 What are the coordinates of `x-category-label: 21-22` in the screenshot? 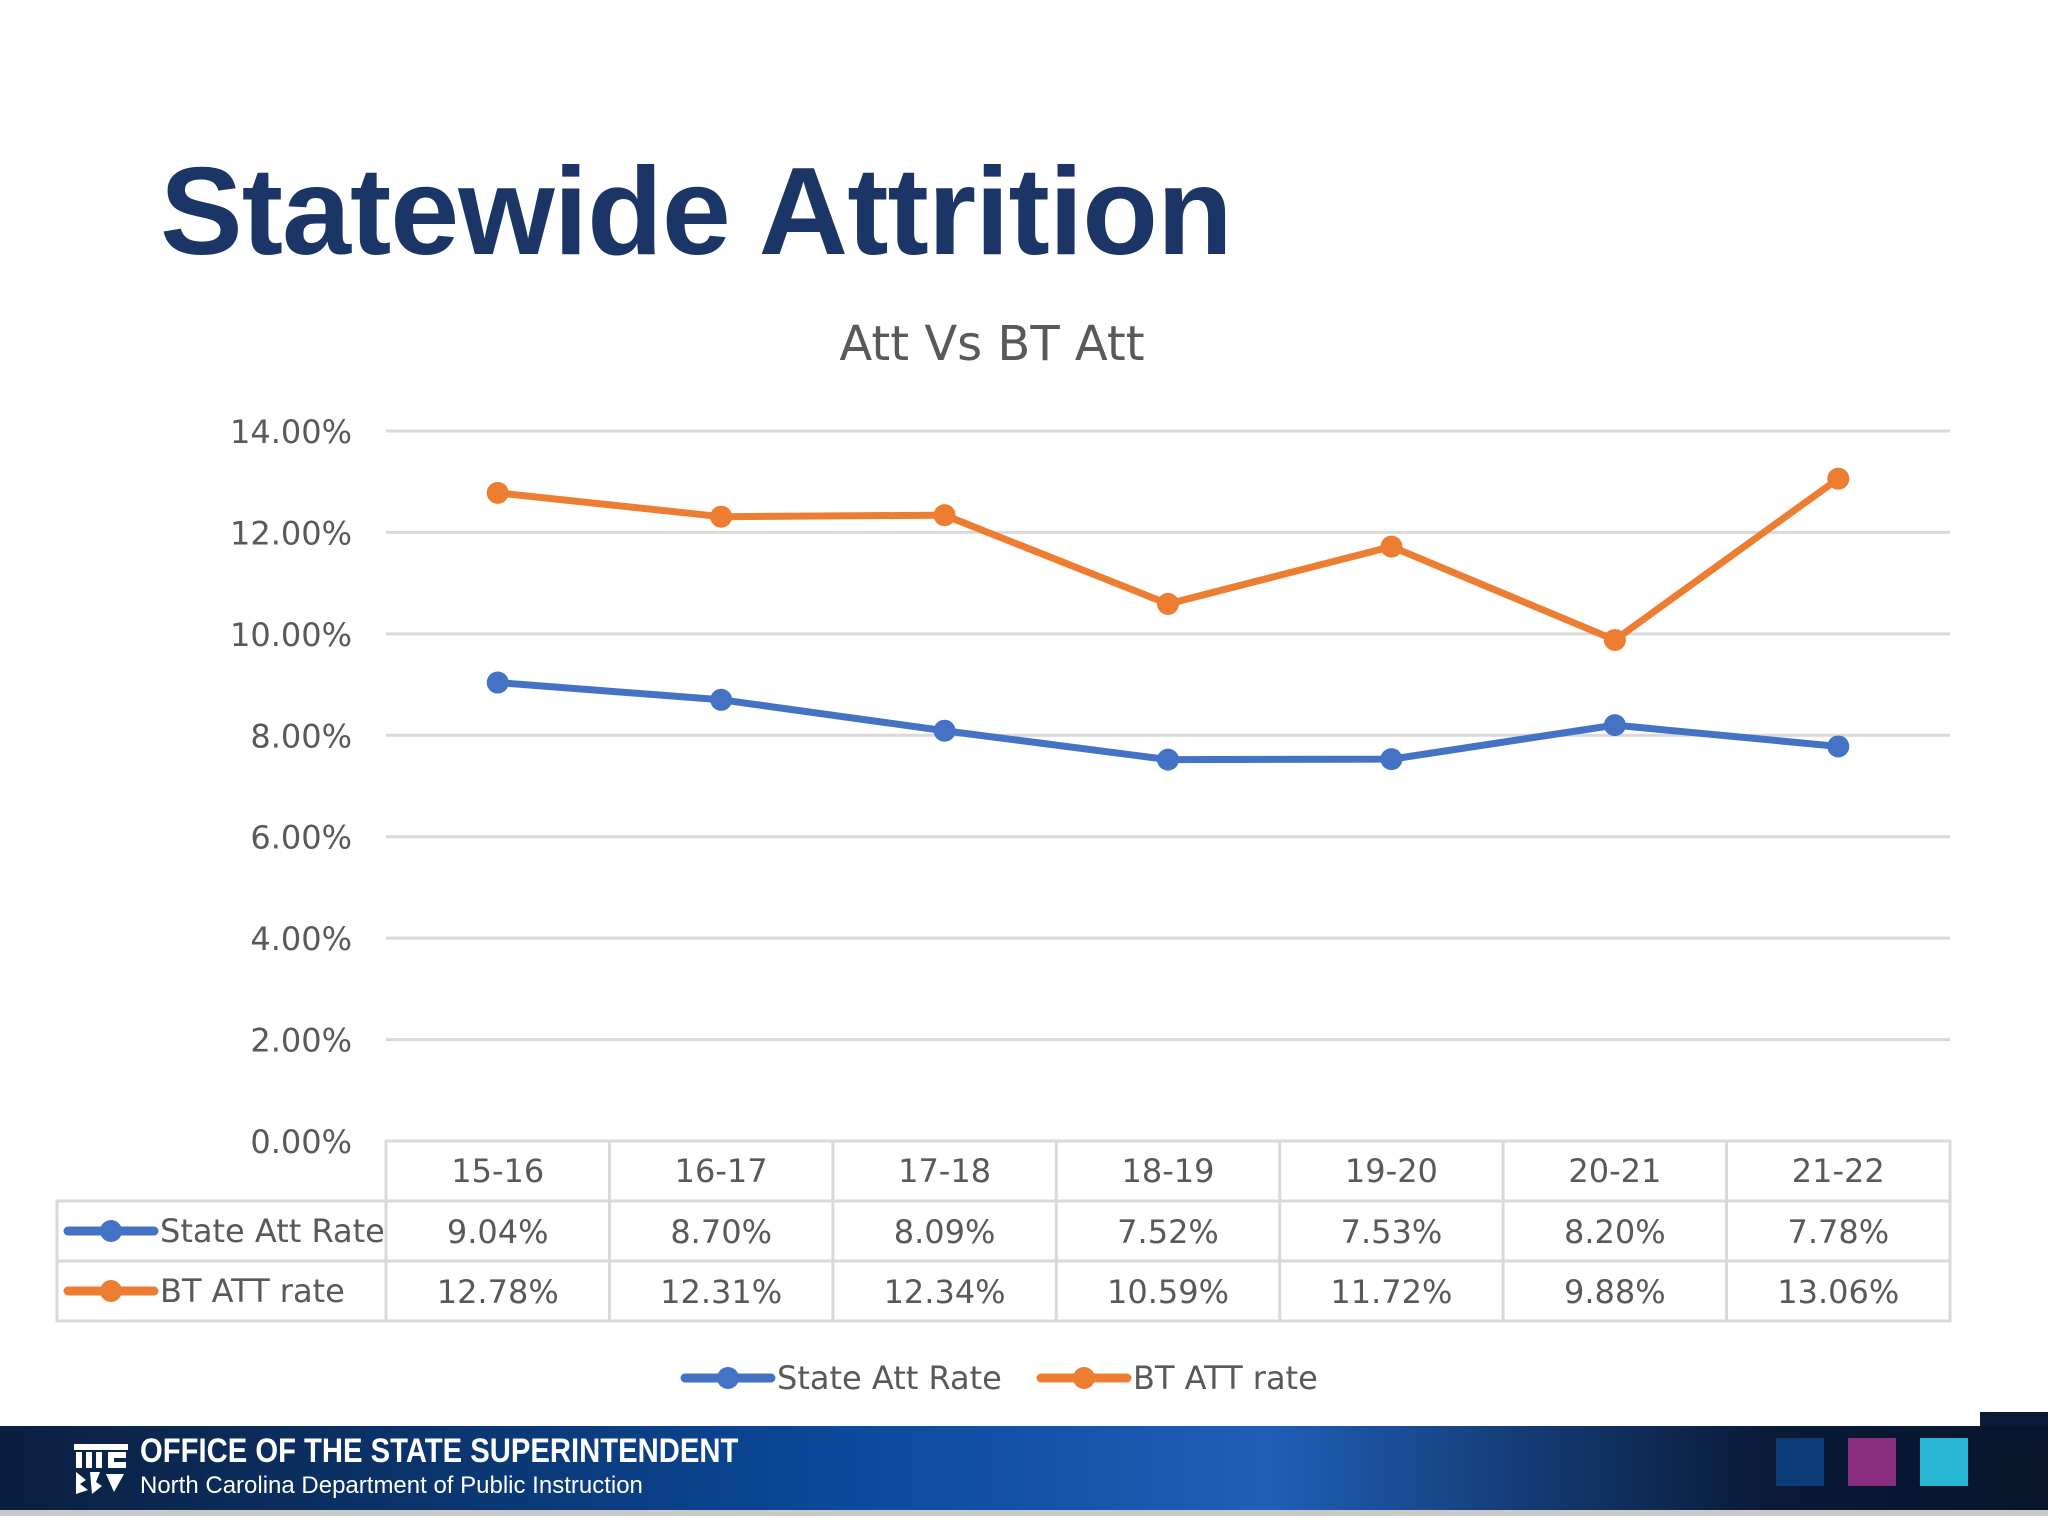 It's located at (1838, 1171).